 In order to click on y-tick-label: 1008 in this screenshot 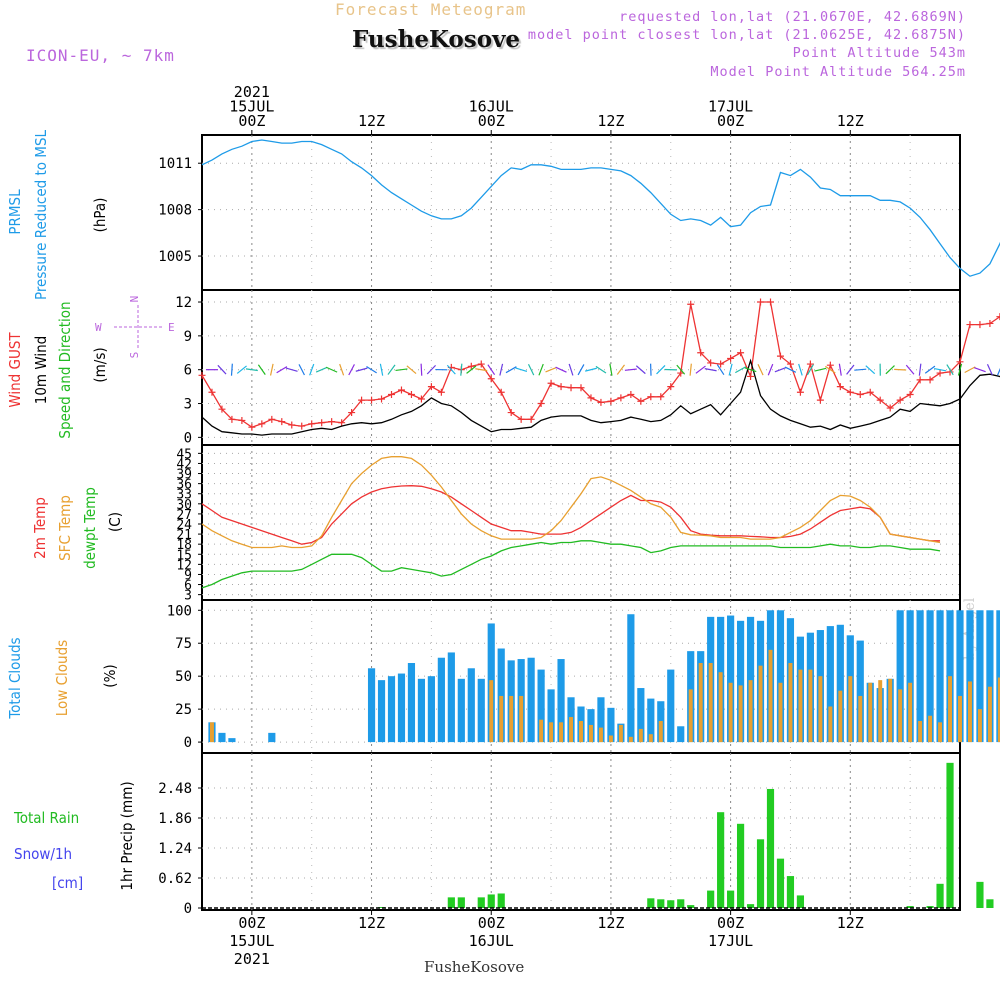, I will do `click(175, 211)`.